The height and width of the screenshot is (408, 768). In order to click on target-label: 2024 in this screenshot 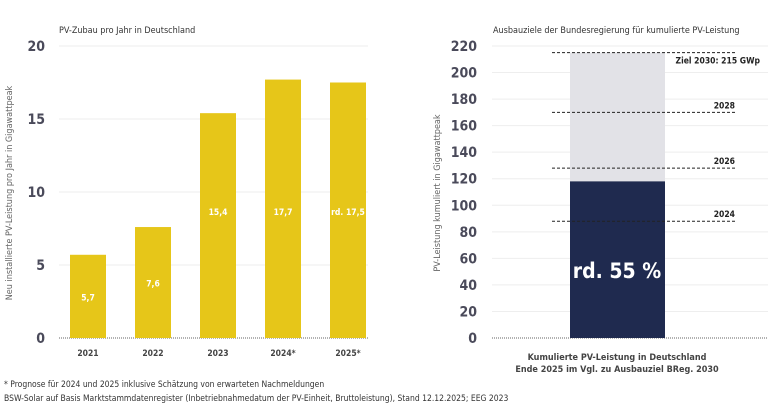, I will do `click(724, 215)`.